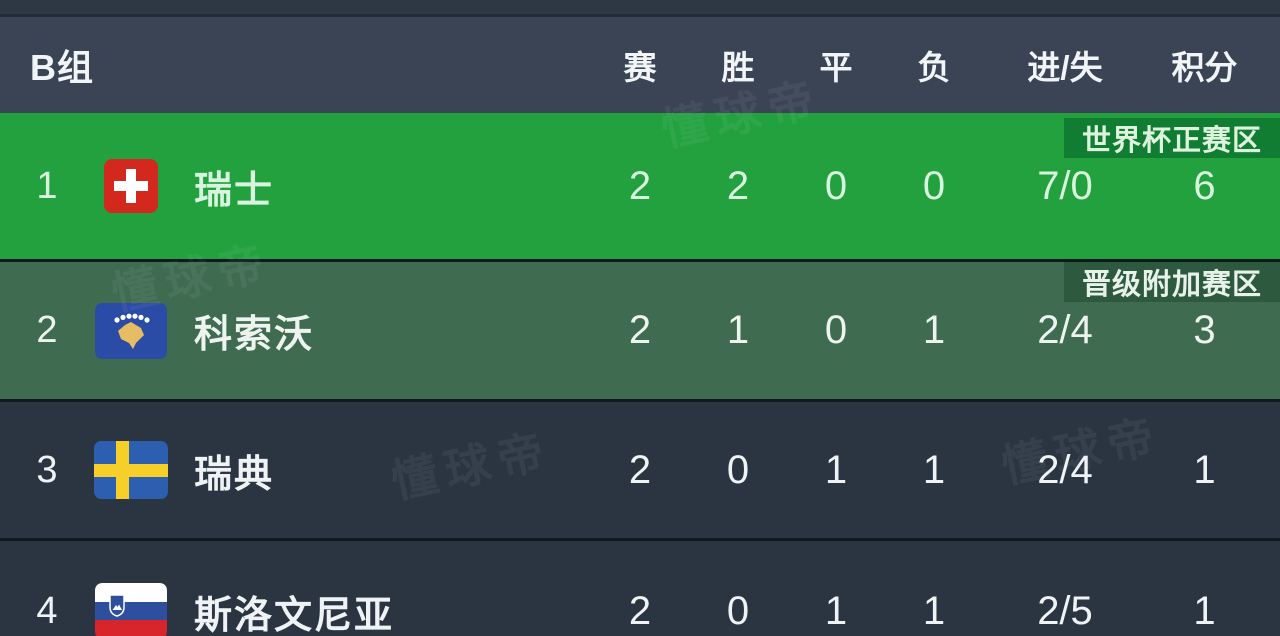 The image size is (1280, 636). What do you see at coordinates (254, 335) in the screenshot?
I see `team-name: 科索沃` at bounding box center [254, 335].